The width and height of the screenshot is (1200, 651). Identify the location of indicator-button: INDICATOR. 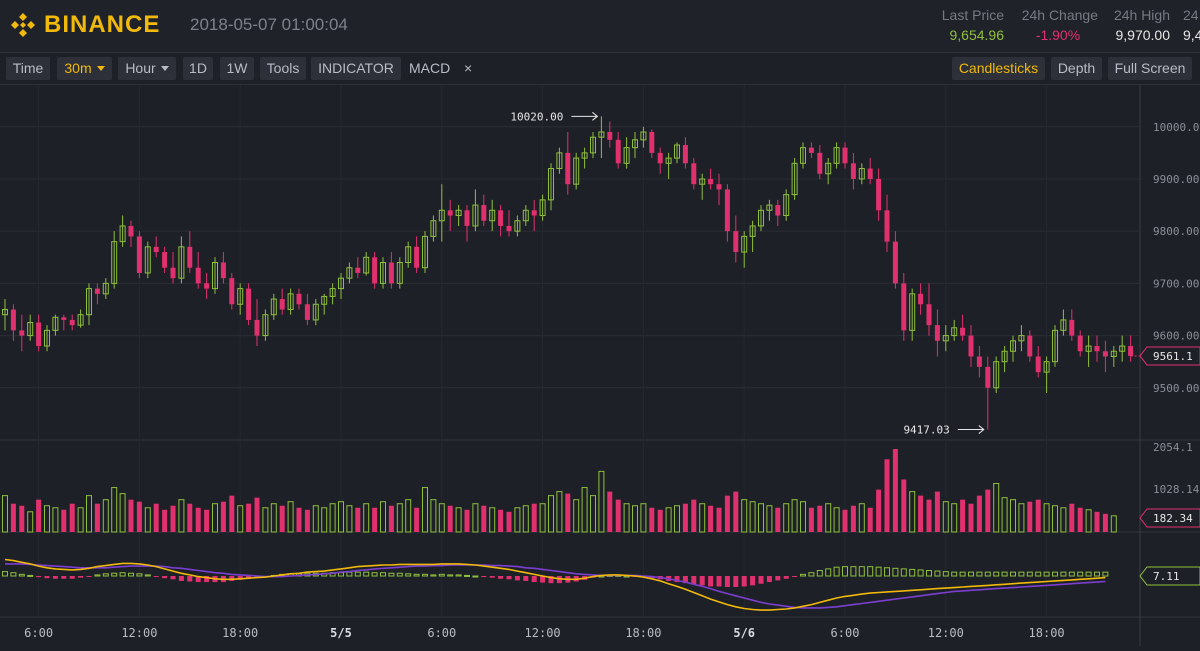
(356, 68).